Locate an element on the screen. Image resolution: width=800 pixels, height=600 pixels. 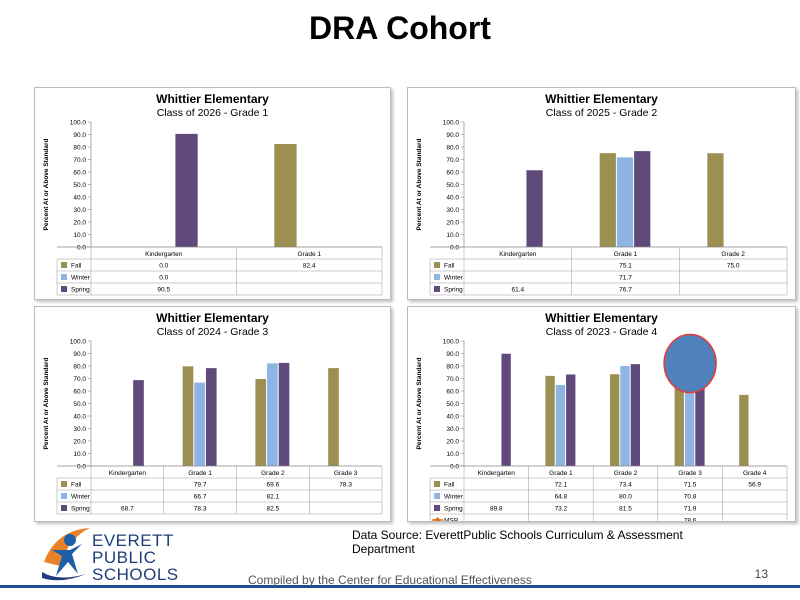
logo-line-3: SCHOOLS is located at coordinates (135, 574).